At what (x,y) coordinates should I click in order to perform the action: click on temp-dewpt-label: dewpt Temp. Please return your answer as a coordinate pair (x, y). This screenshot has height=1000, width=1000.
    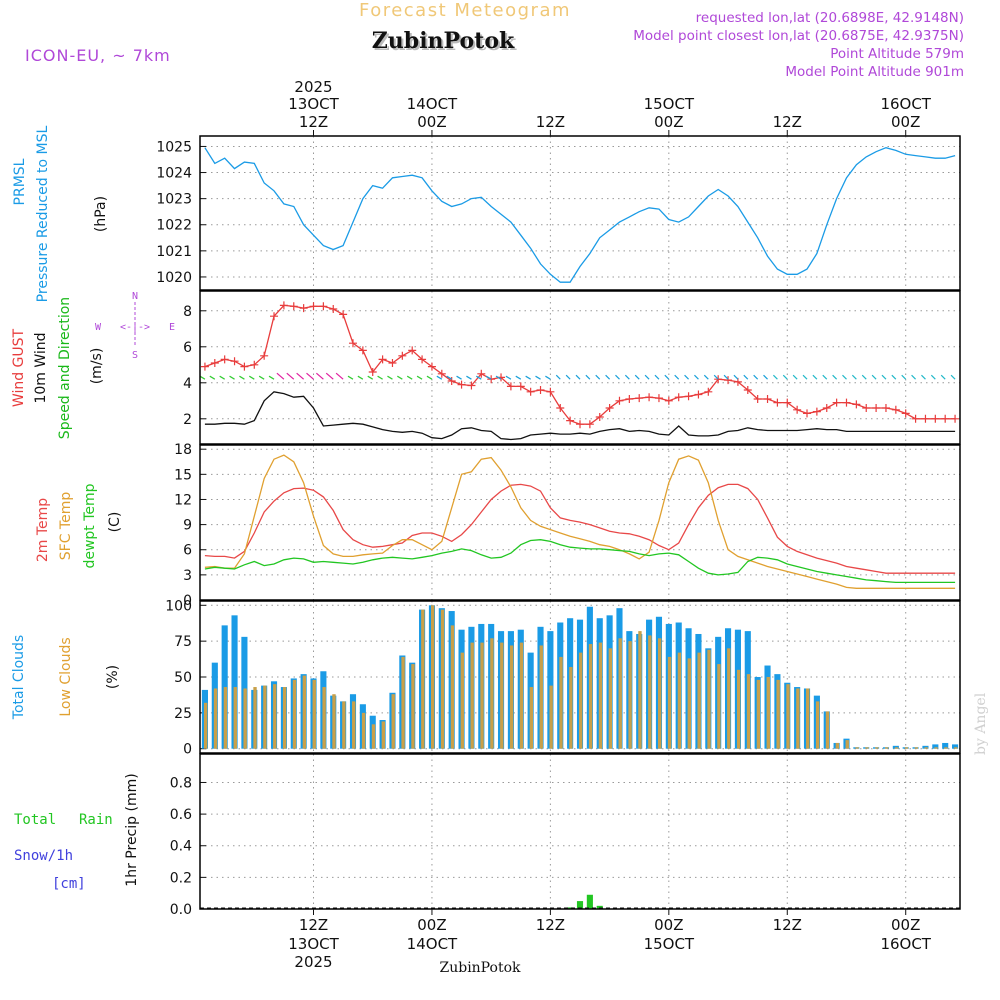
    Looking at the image, I should click on (90, 525).